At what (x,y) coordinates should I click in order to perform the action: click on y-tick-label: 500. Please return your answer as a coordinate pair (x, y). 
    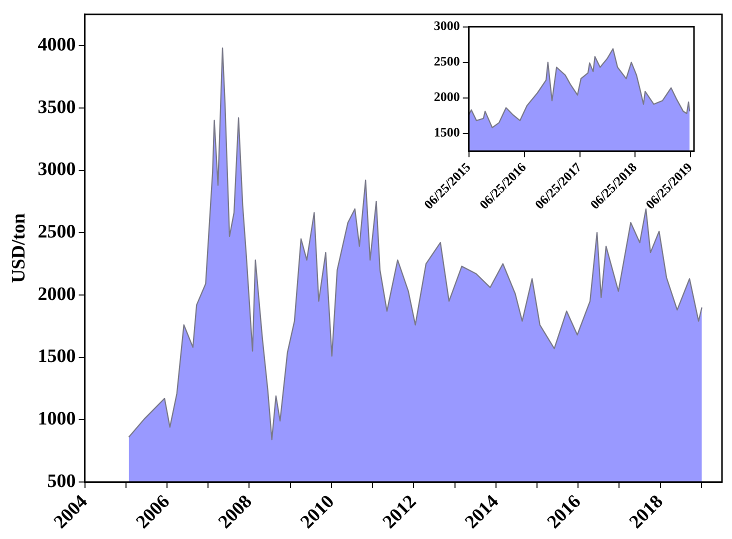
    Looking at the image, I should click on (61, 481).